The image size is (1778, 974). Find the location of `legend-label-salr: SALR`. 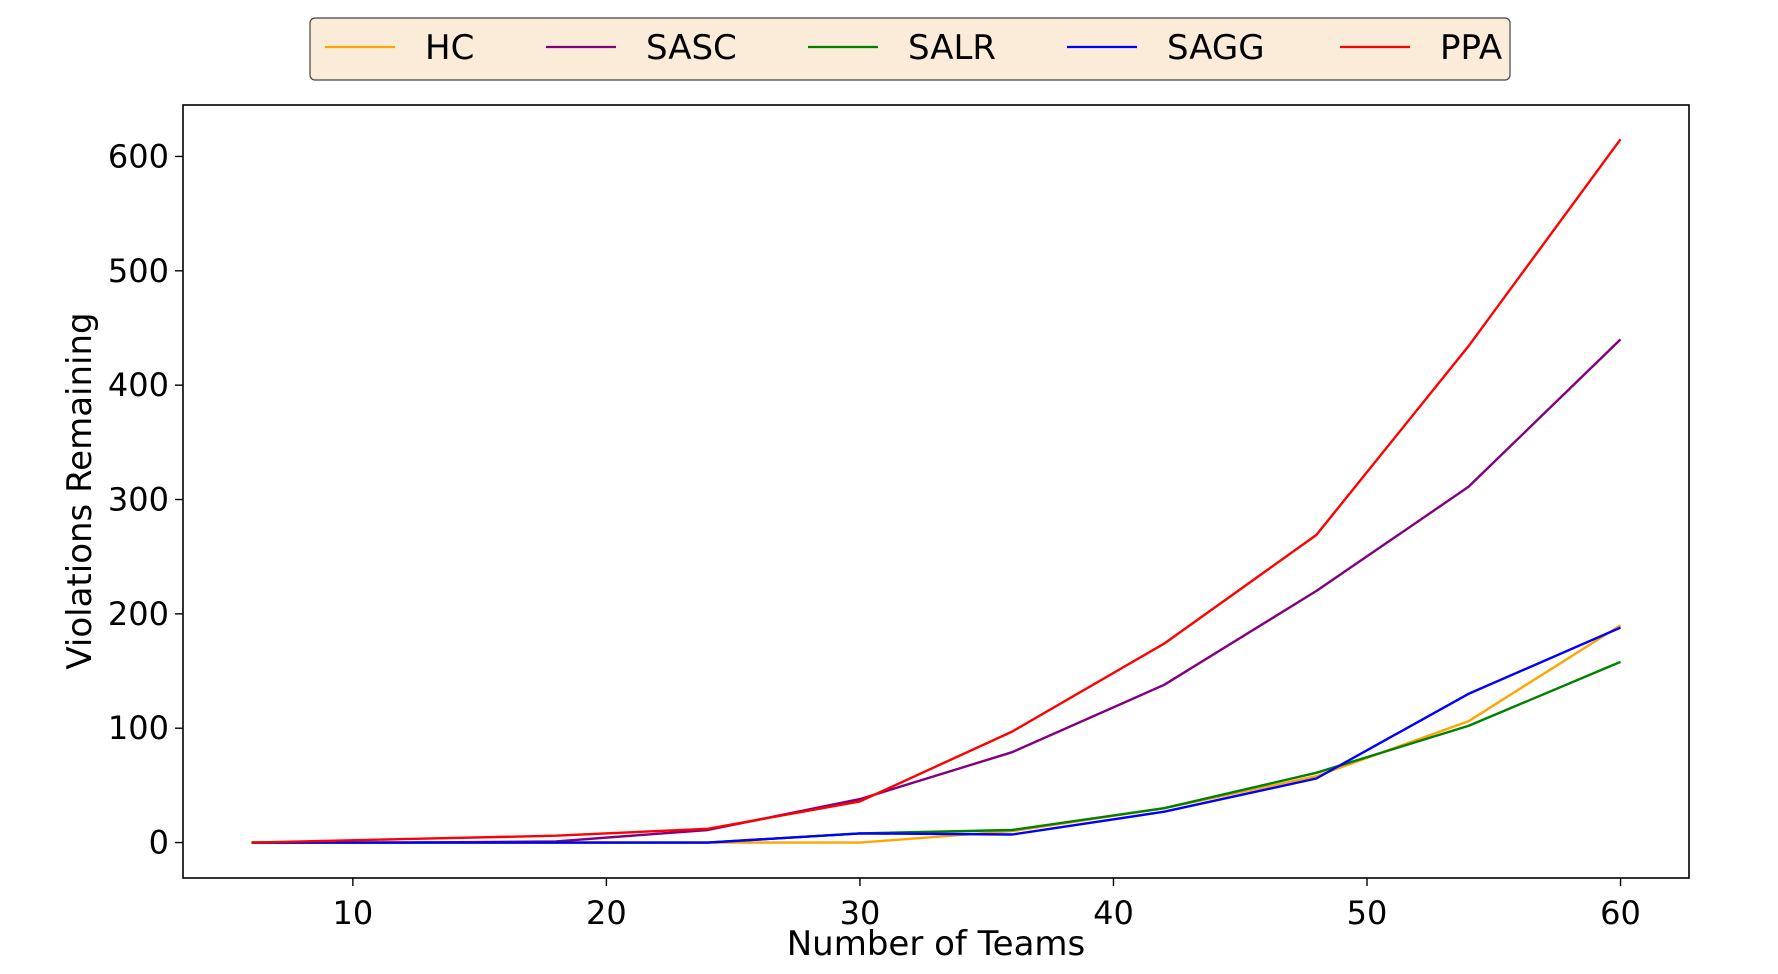

legend-label-salr: SALR is located at coordinates (952, 48).